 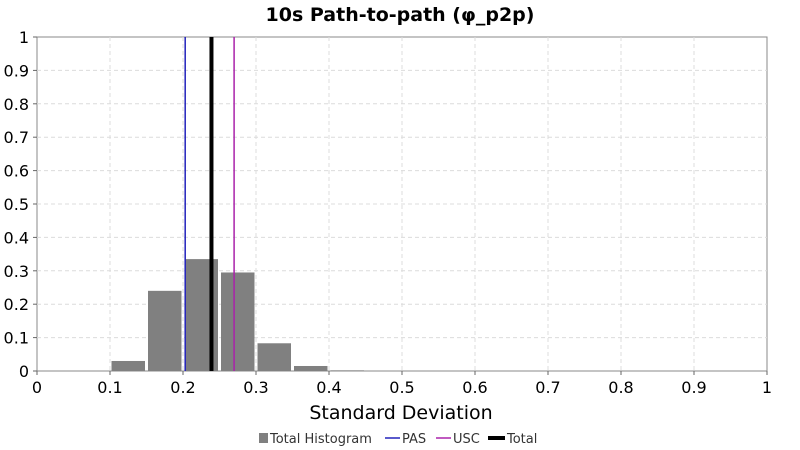 I want to click on y-tick-label: 0.6, so click(x=16, y=171).